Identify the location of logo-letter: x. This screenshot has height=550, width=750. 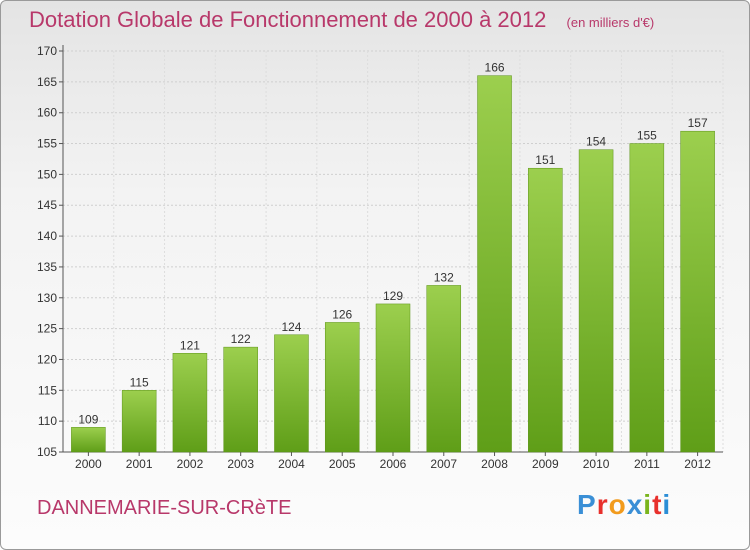
(635, 504).